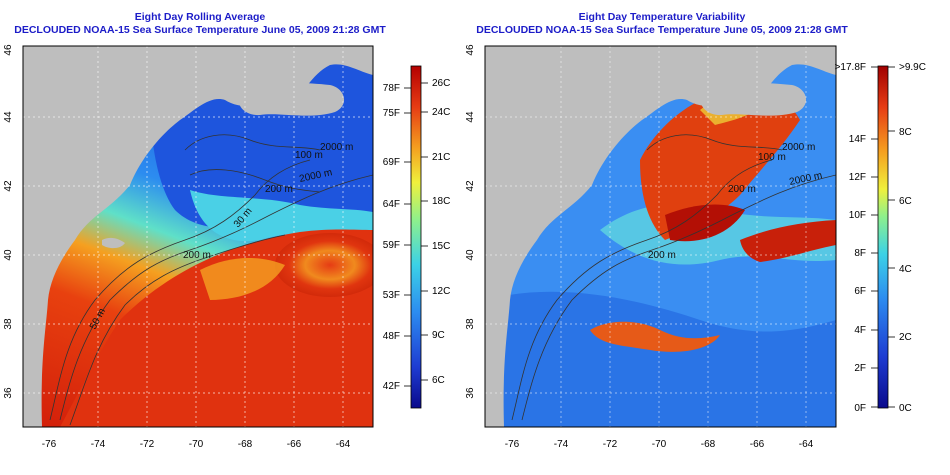 The height and width of the screenshot is (475, 950). Describe the element at coordinates (470, 255) in the screenshot. I see `right-y-tick: 40` at that location.